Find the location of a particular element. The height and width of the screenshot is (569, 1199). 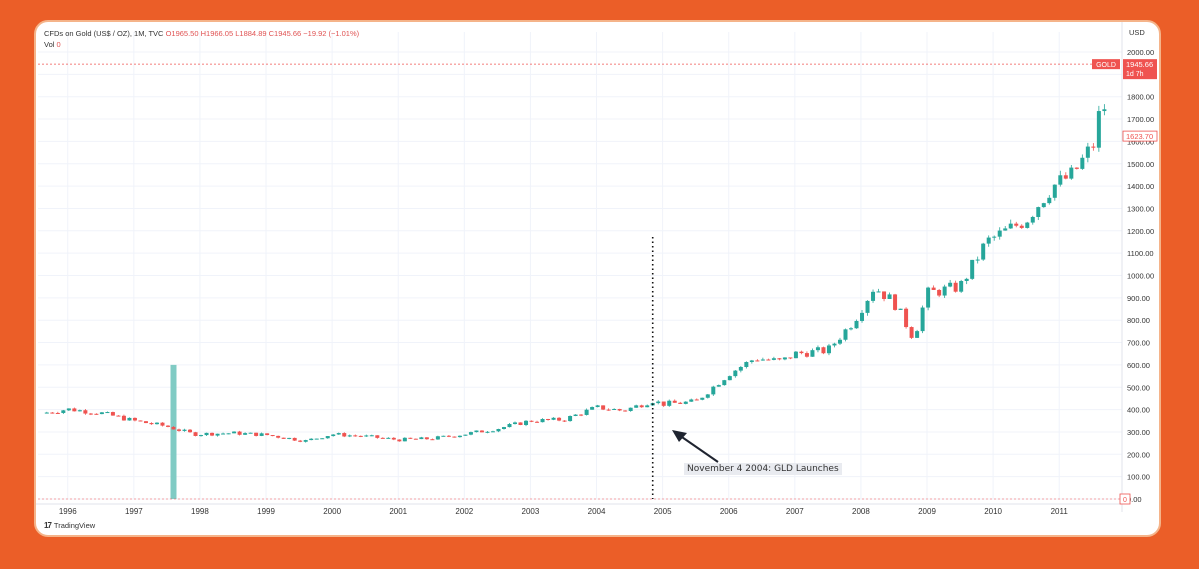

annotation-arrow-head is located at coordinates (679, 436).